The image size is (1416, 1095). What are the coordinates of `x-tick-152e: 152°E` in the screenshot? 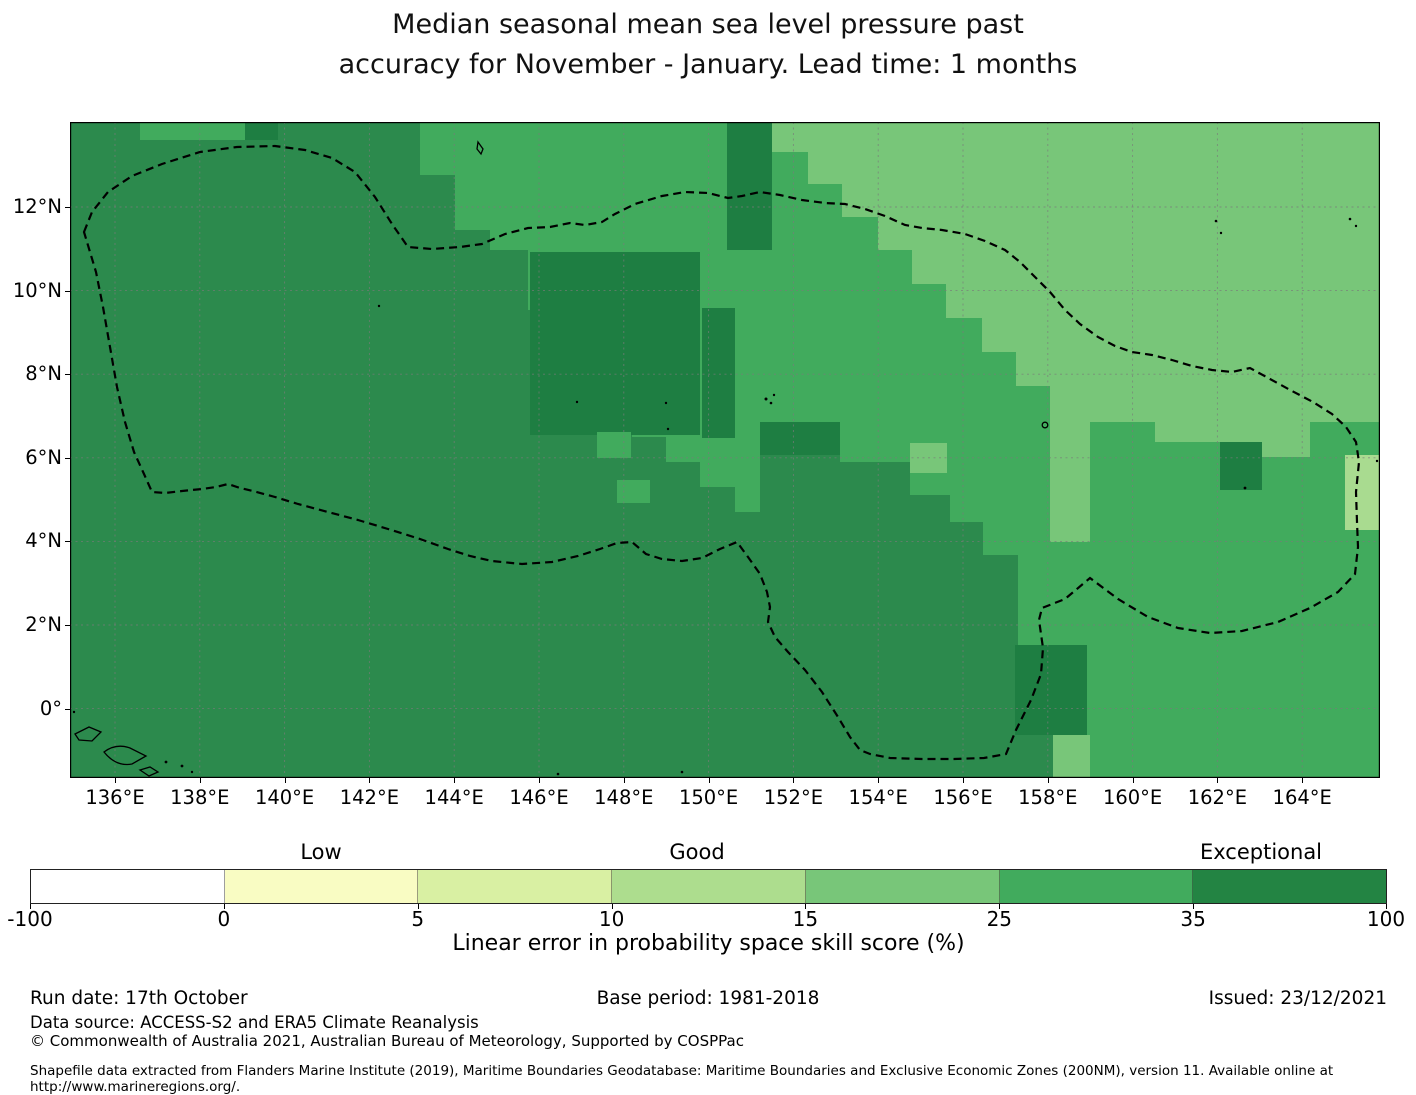 It's located at (793, 797).